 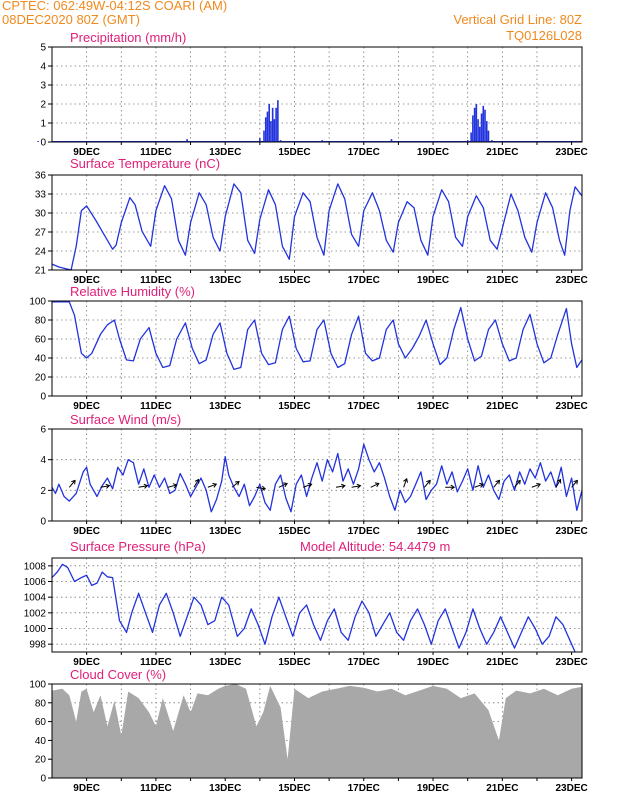 What do you see at coordinates (364, 152) in the screenshot?
I see `precipitation-xtick-label: 17DEC` at bounding box center [364, 152].